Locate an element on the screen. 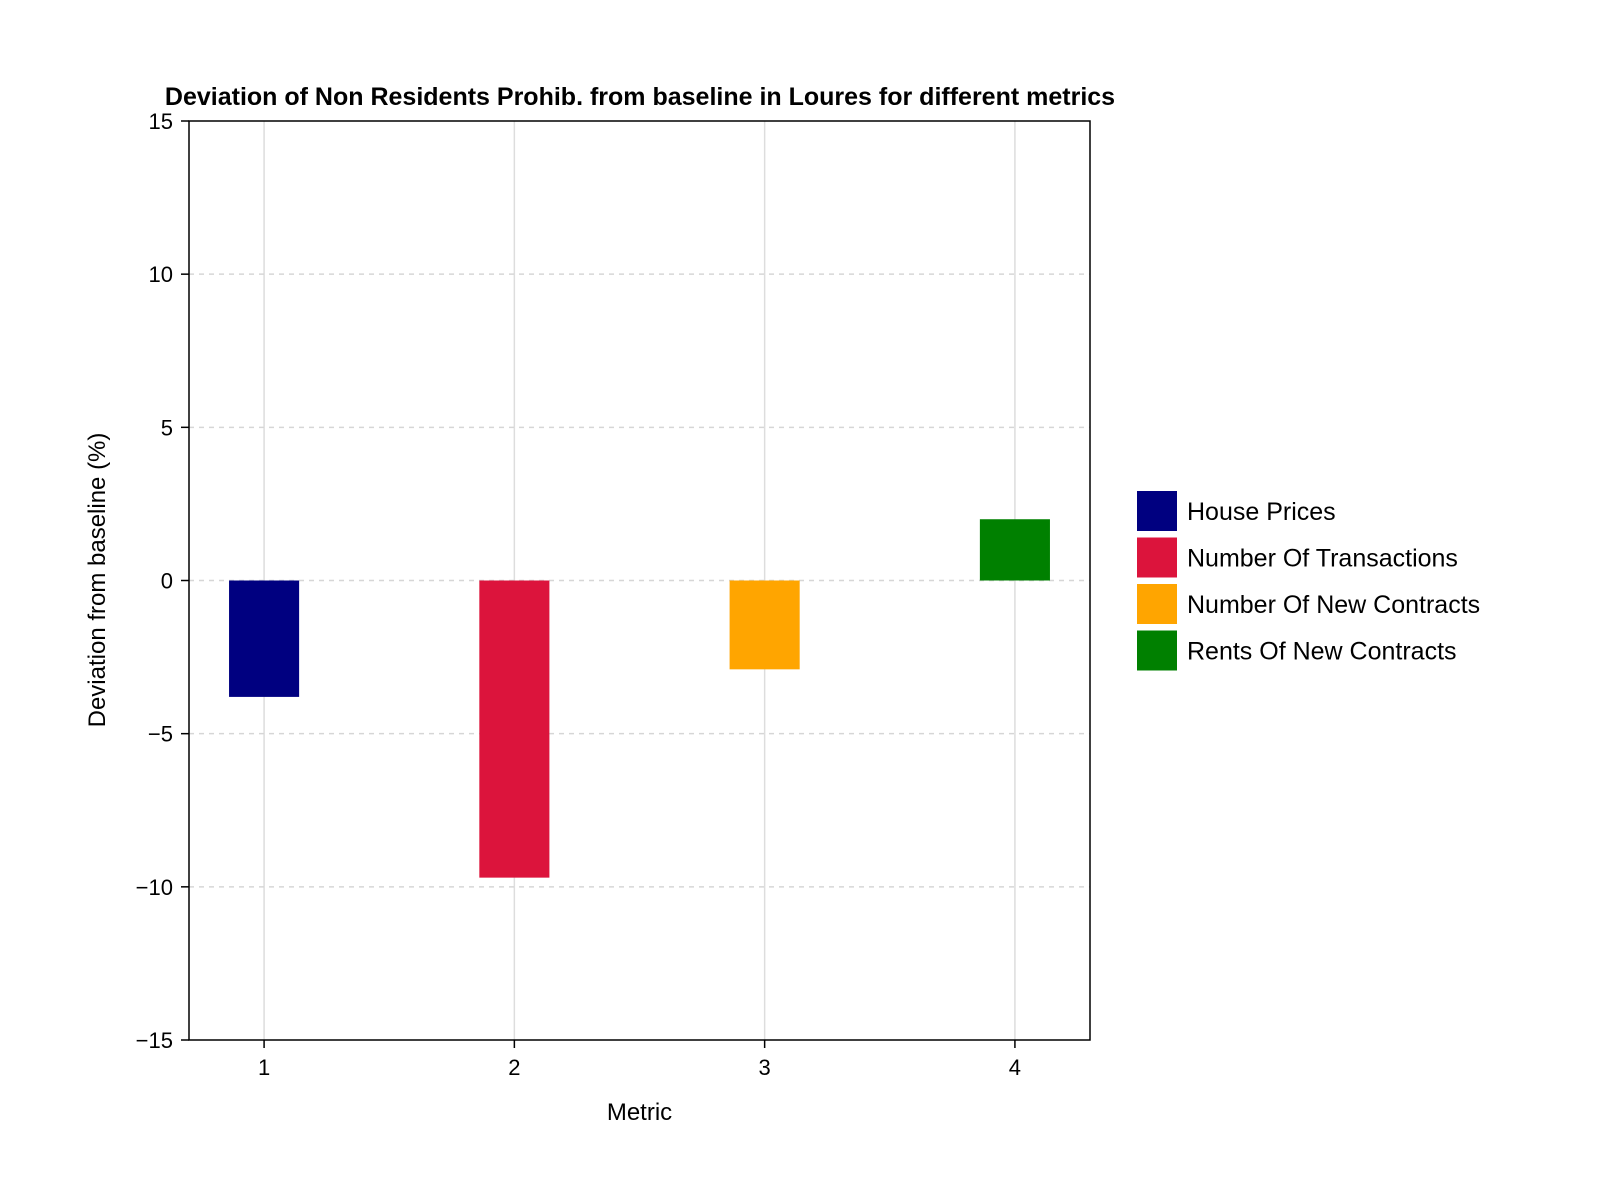 This screenshot has height=1200, width=1600. x-tick-label: 1 is located at coordinates (264, 1067).